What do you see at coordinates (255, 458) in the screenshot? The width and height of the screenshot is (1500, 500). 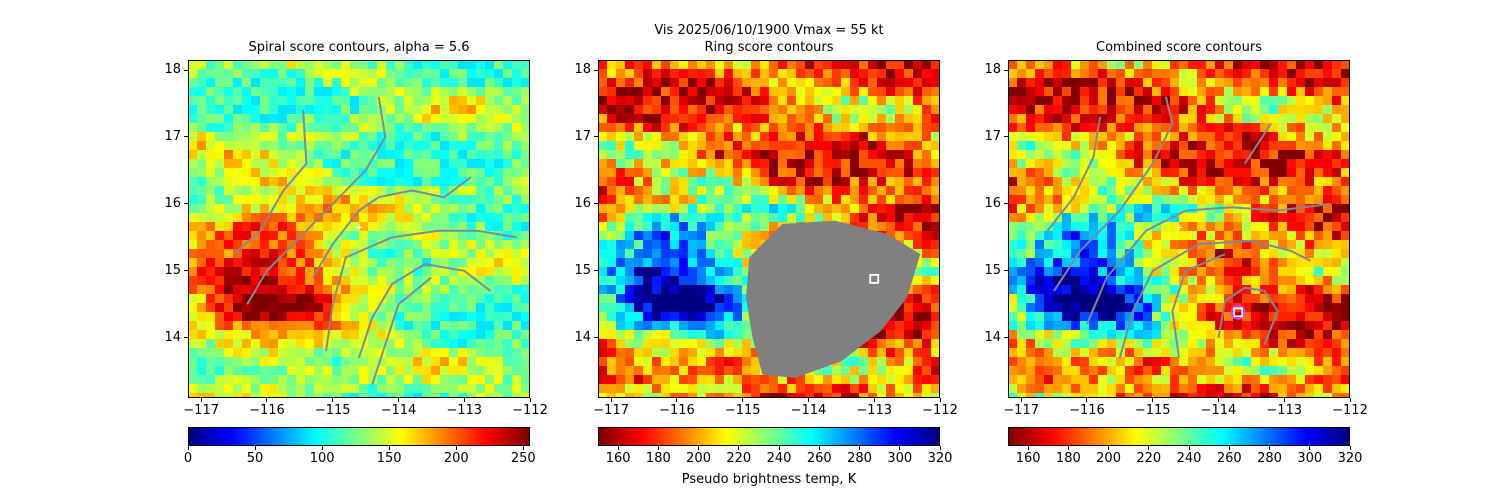 I see `colorbar-tick-label: 50` at bounding box center [255, 458].